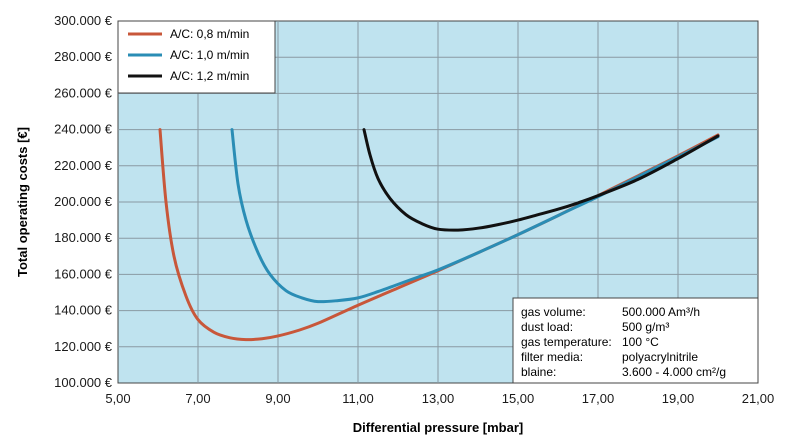 The height and width of the screenshot is (439, 800). I want to click on parameter-value: polyacrylnitrile, so click(660, 357).